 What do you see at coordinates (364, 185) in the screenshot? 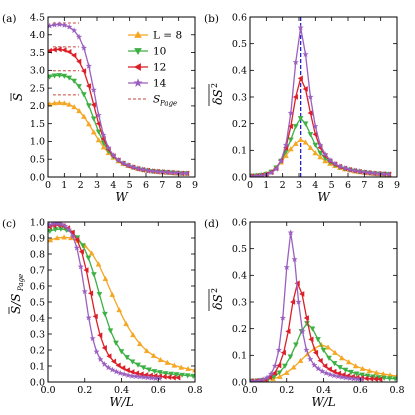
I see `x-tick-label: 7` at bounding box center [364, 185].